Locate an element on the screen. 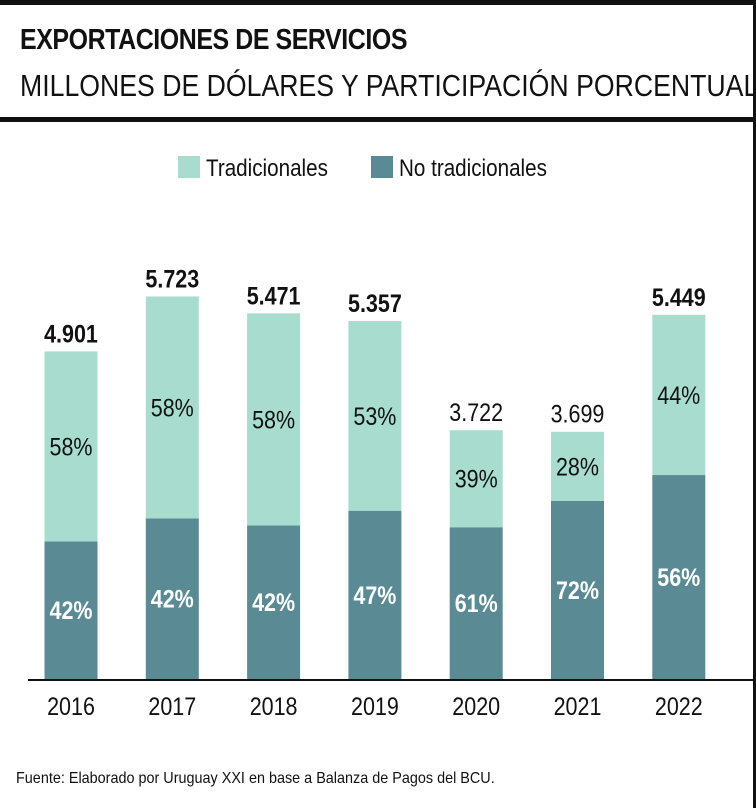  bar-no-tradicionales-2018 is located at coordinates (274, 602).